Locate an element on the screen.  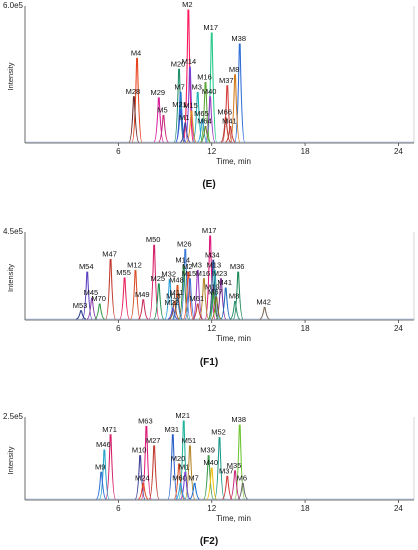
peak-label: M60 is located at coordinates (179, 477).